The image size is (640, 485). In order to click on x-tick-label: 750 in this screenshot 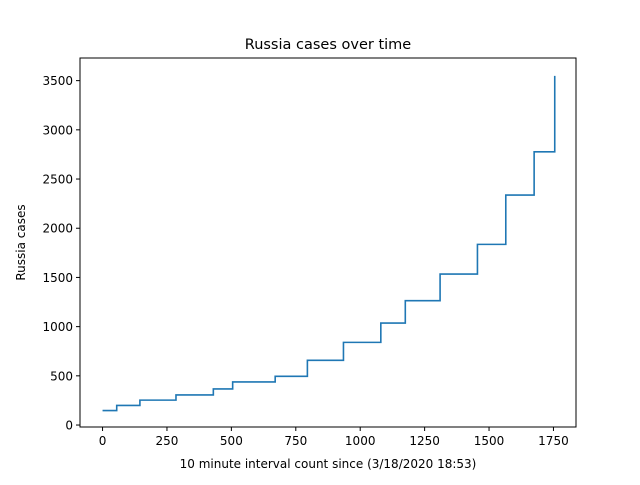, I will do `click(295, 441)`.